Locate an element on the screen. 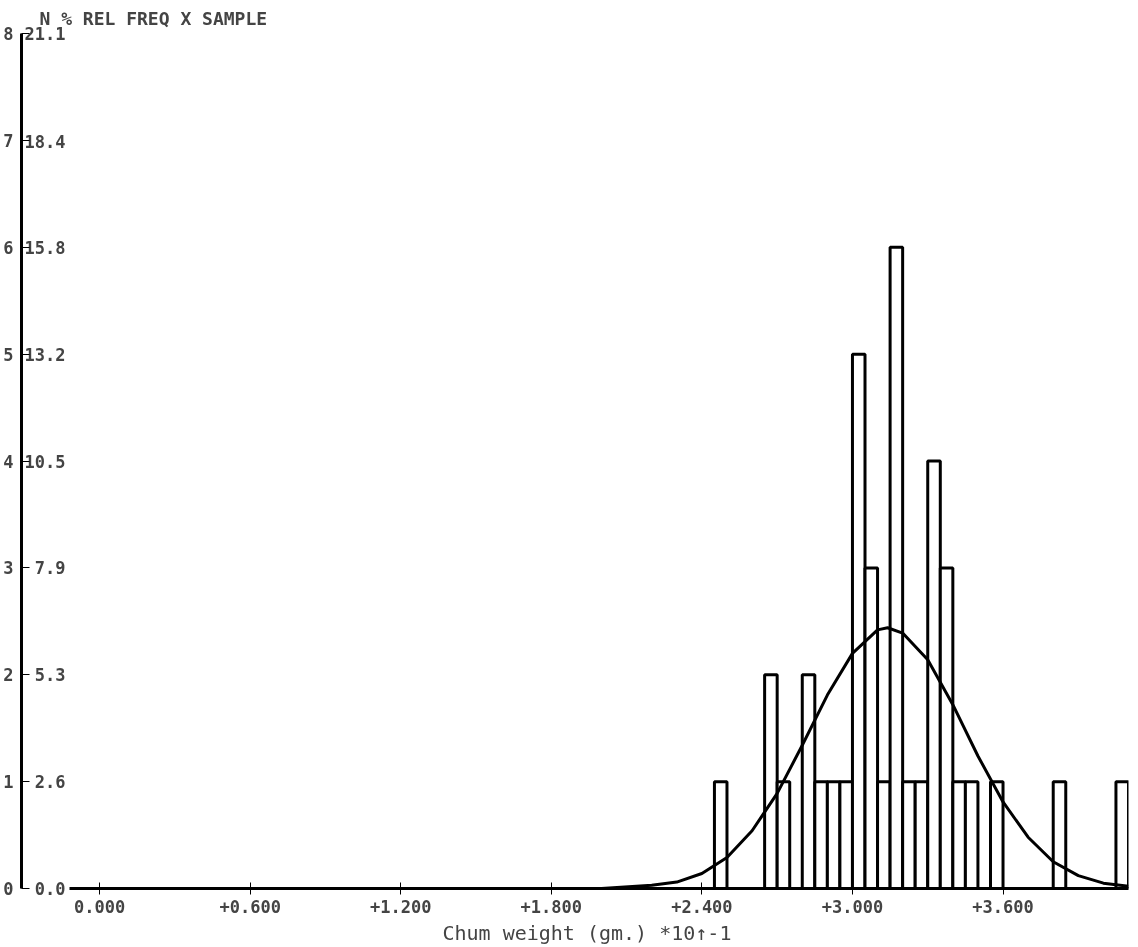 The width and height of the screenshot is (1138, 947). x-tick-label: +2.400 is located at coordinates (702, 906).